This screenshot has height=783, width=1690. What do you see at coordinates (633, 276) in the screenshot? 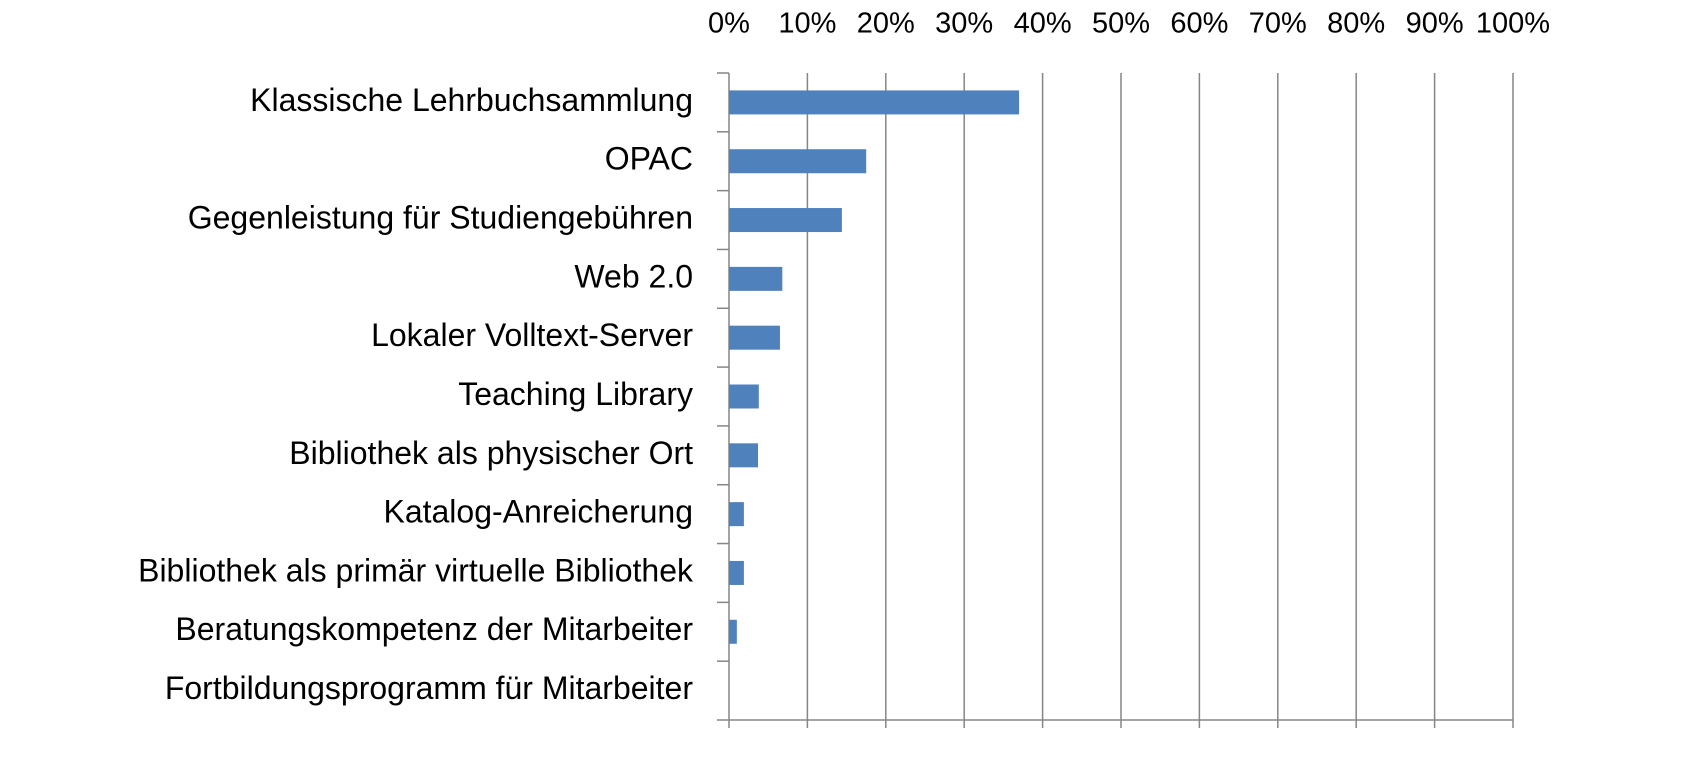
I see `category-label: Web 2.0` at bounding box center [633, 276].